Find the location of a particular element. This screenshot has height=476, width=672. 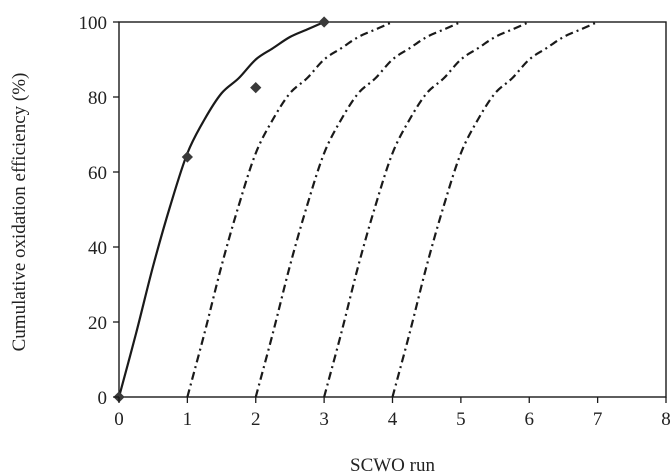

y-tick-label-40: 40 is located at coordinates (97, 248).